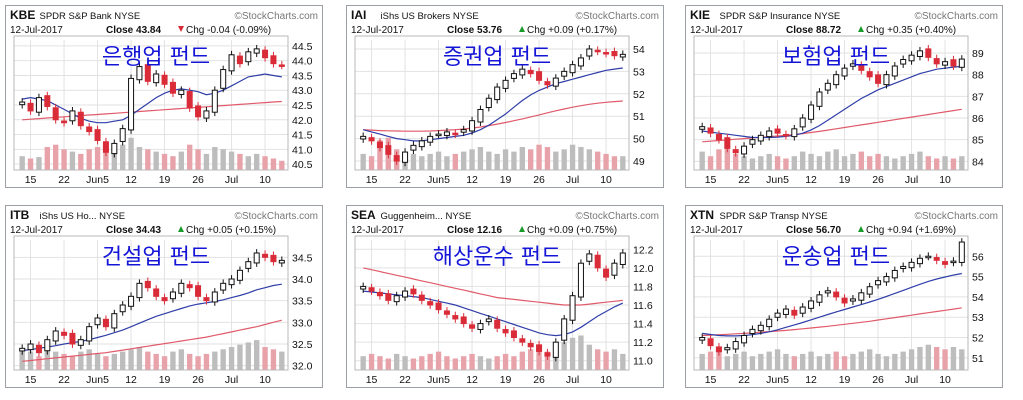 This screenshot has width=1023, height=400. Describe the element at coordinates (133, 230) in the screenshot. I see `close-label: Close 34.43` at that location.